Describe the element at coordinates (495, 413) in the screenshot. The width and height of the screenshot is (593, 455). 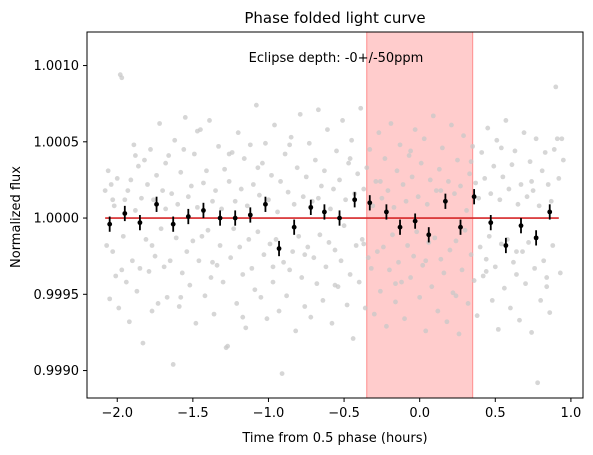
I see `x-tick-label: 0.5` at that location.